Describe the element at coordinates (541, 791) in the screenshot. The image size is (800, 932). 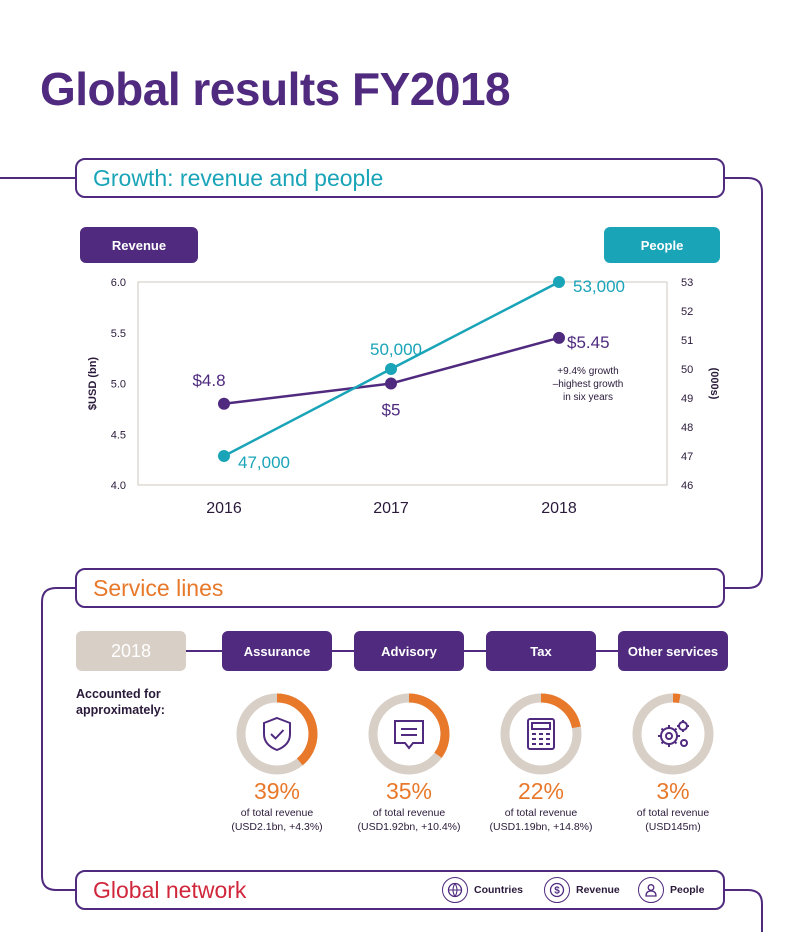
I see `tax-percent: 22%` at that location.